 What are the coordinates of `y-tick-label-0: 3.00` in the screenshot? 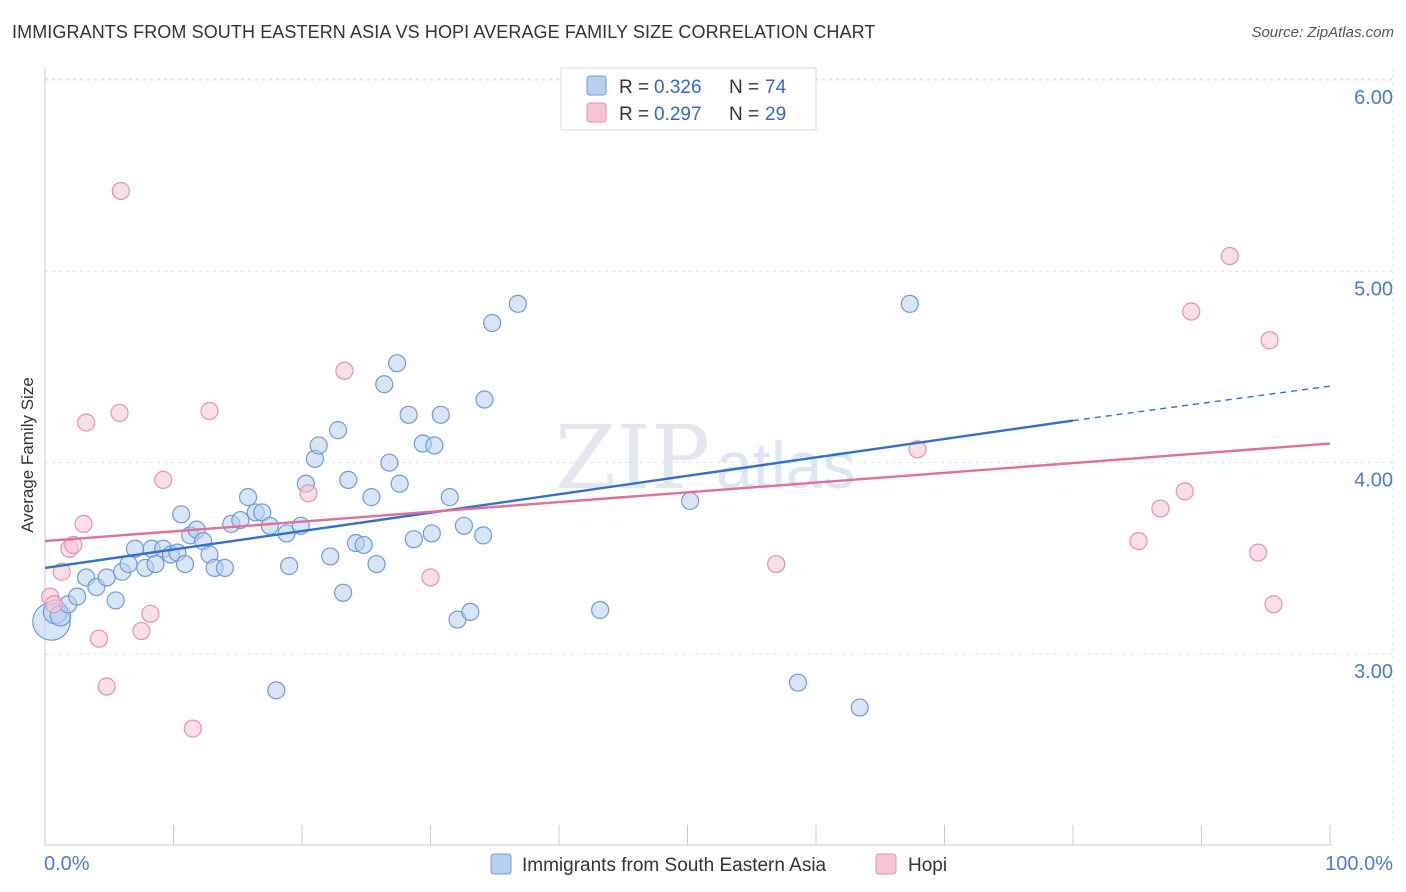 It's located at (1373, 672).